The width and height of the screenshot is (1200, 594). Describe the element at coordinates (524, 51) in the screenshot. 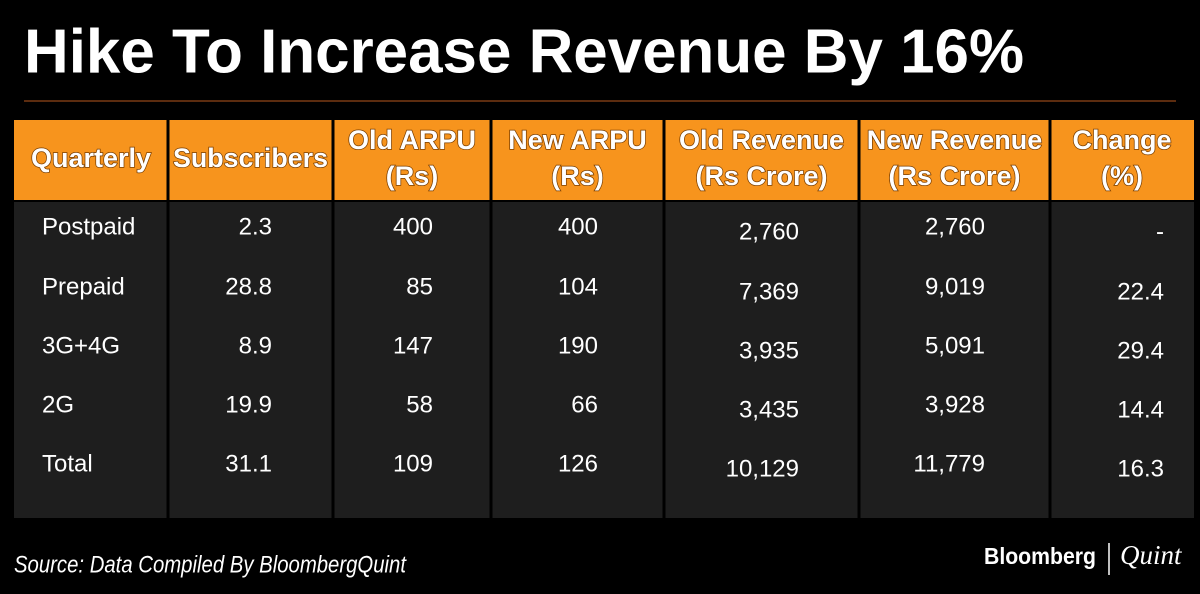

I see `title: Hike To Increase Revenue By 16%` at that location.